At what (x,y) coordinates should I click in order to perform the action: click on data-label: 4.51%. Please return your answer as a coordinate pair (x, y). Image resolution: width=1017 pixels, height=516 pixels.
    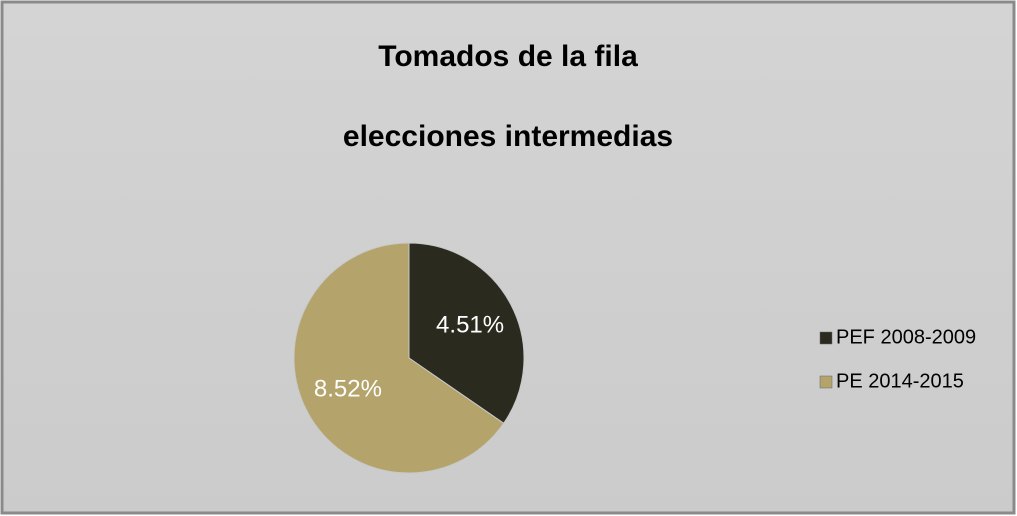
    Looking at the image, I should click on (470, 324).